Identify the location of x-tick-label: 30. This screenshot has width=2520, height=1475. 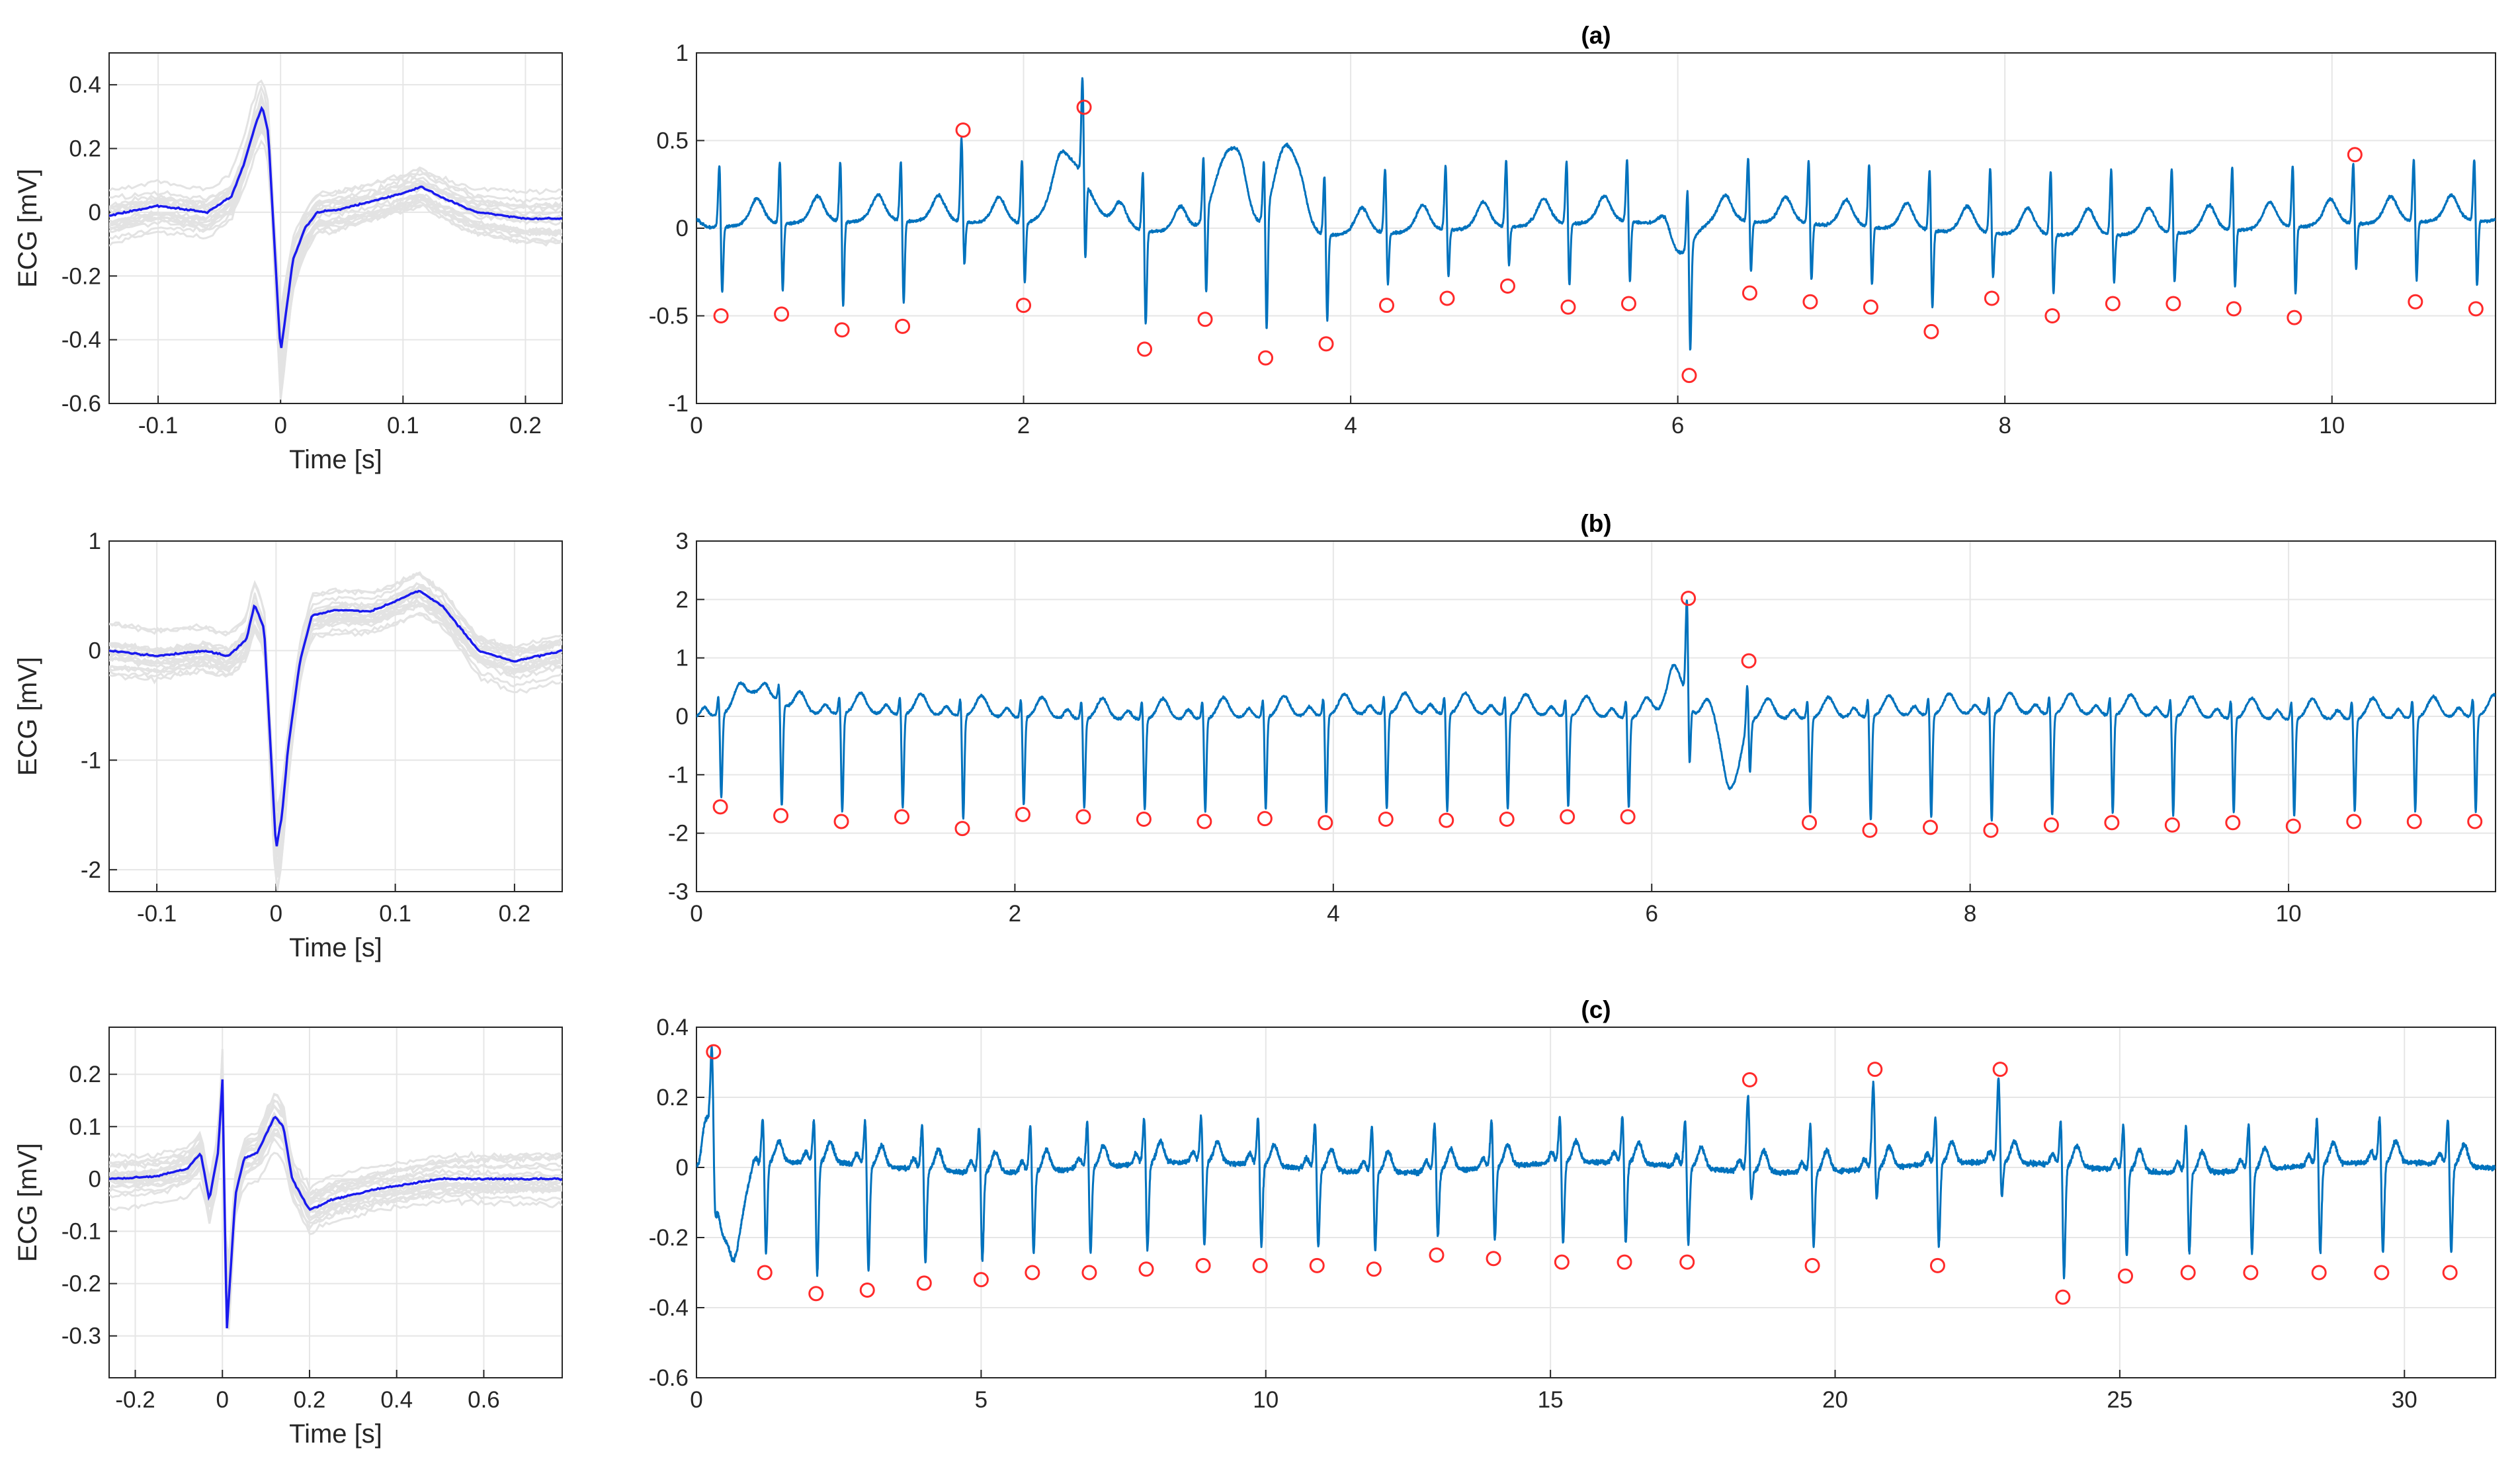
(2404, 1400).